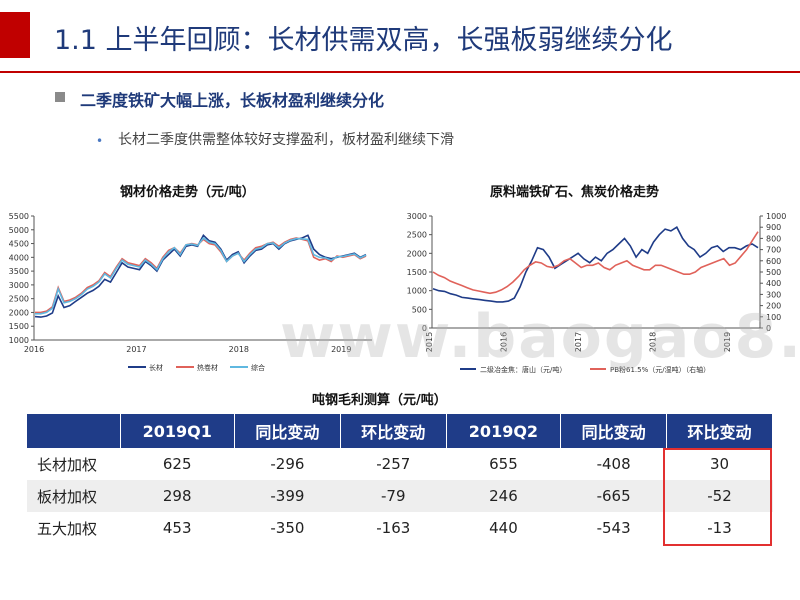 The image size is (800, 600). Describe the element at coordinates (19, 312) in the screenshot. I see `y-tick-label: 2000` at that location.